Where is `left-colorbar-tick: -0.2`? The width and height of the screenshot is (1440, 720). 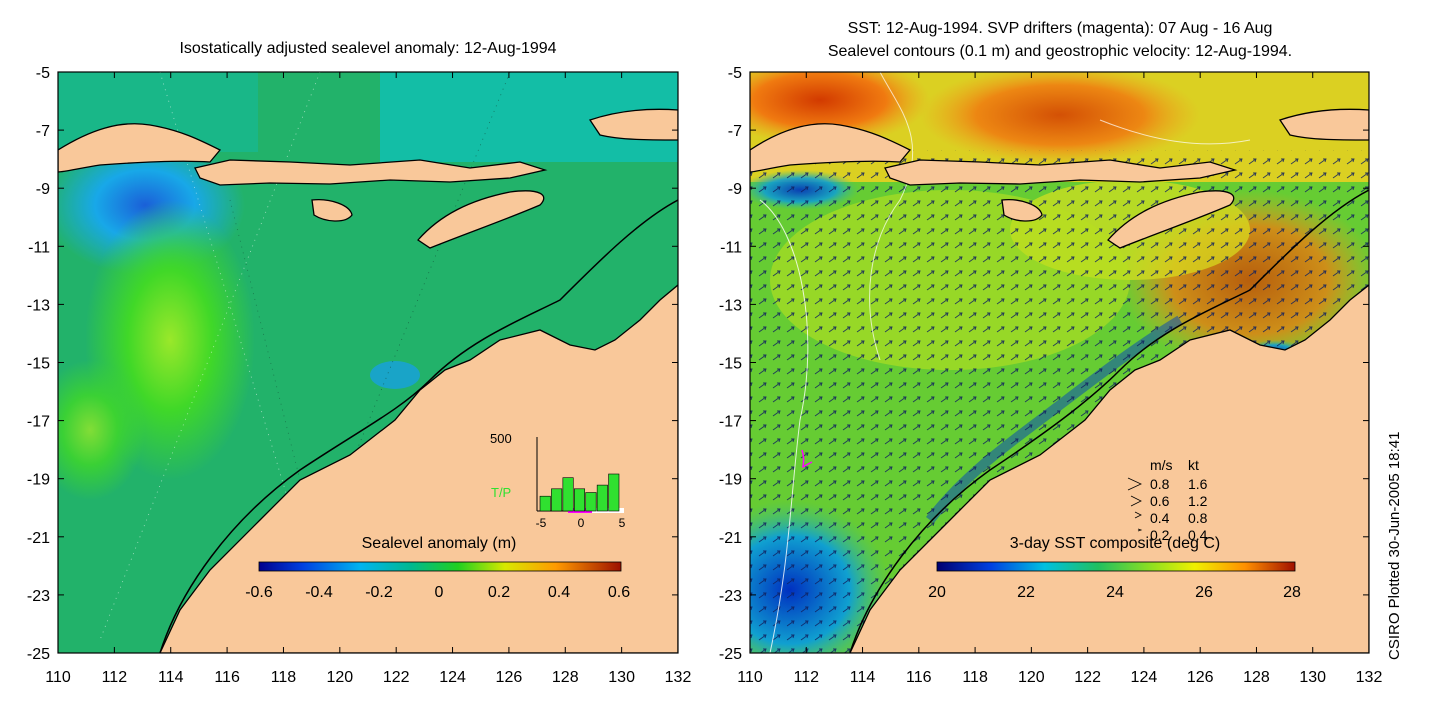
left-colorbar-tick: -0.2 is located at coordinates (379, 592).